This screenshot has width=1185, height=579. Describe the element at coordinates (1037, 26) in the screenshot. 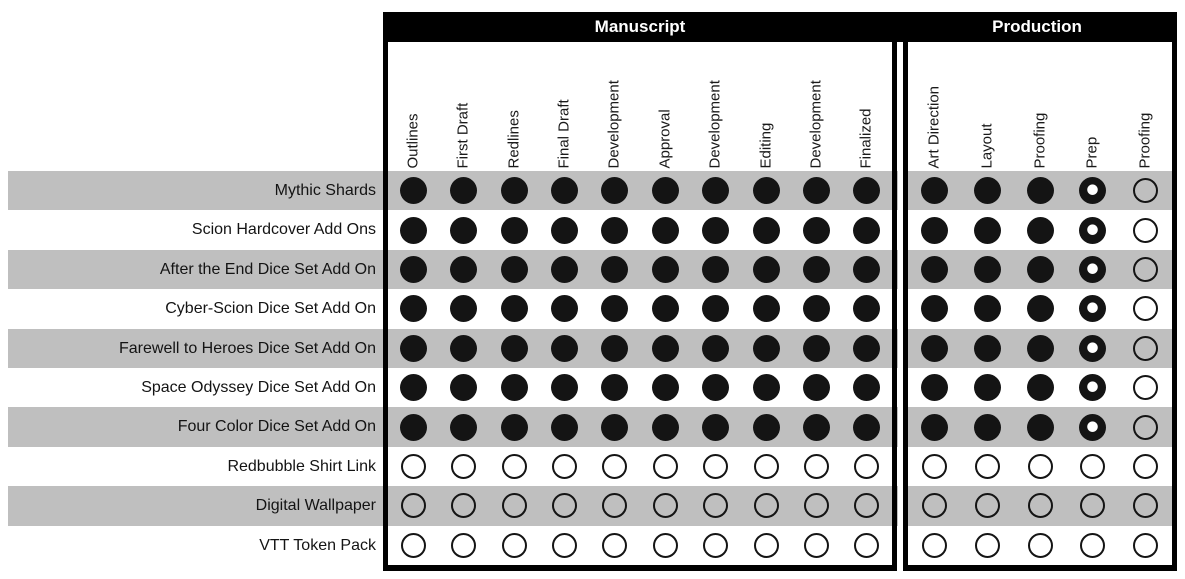

I see `section-title-production: Production` at that location.